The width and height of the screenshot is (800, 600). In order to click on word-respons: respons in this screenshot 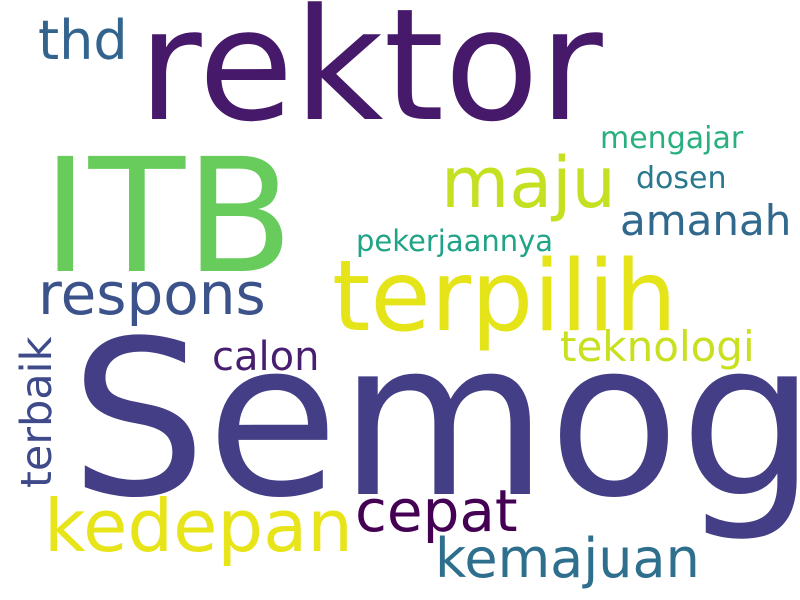, I will do `click(152, 294)`.